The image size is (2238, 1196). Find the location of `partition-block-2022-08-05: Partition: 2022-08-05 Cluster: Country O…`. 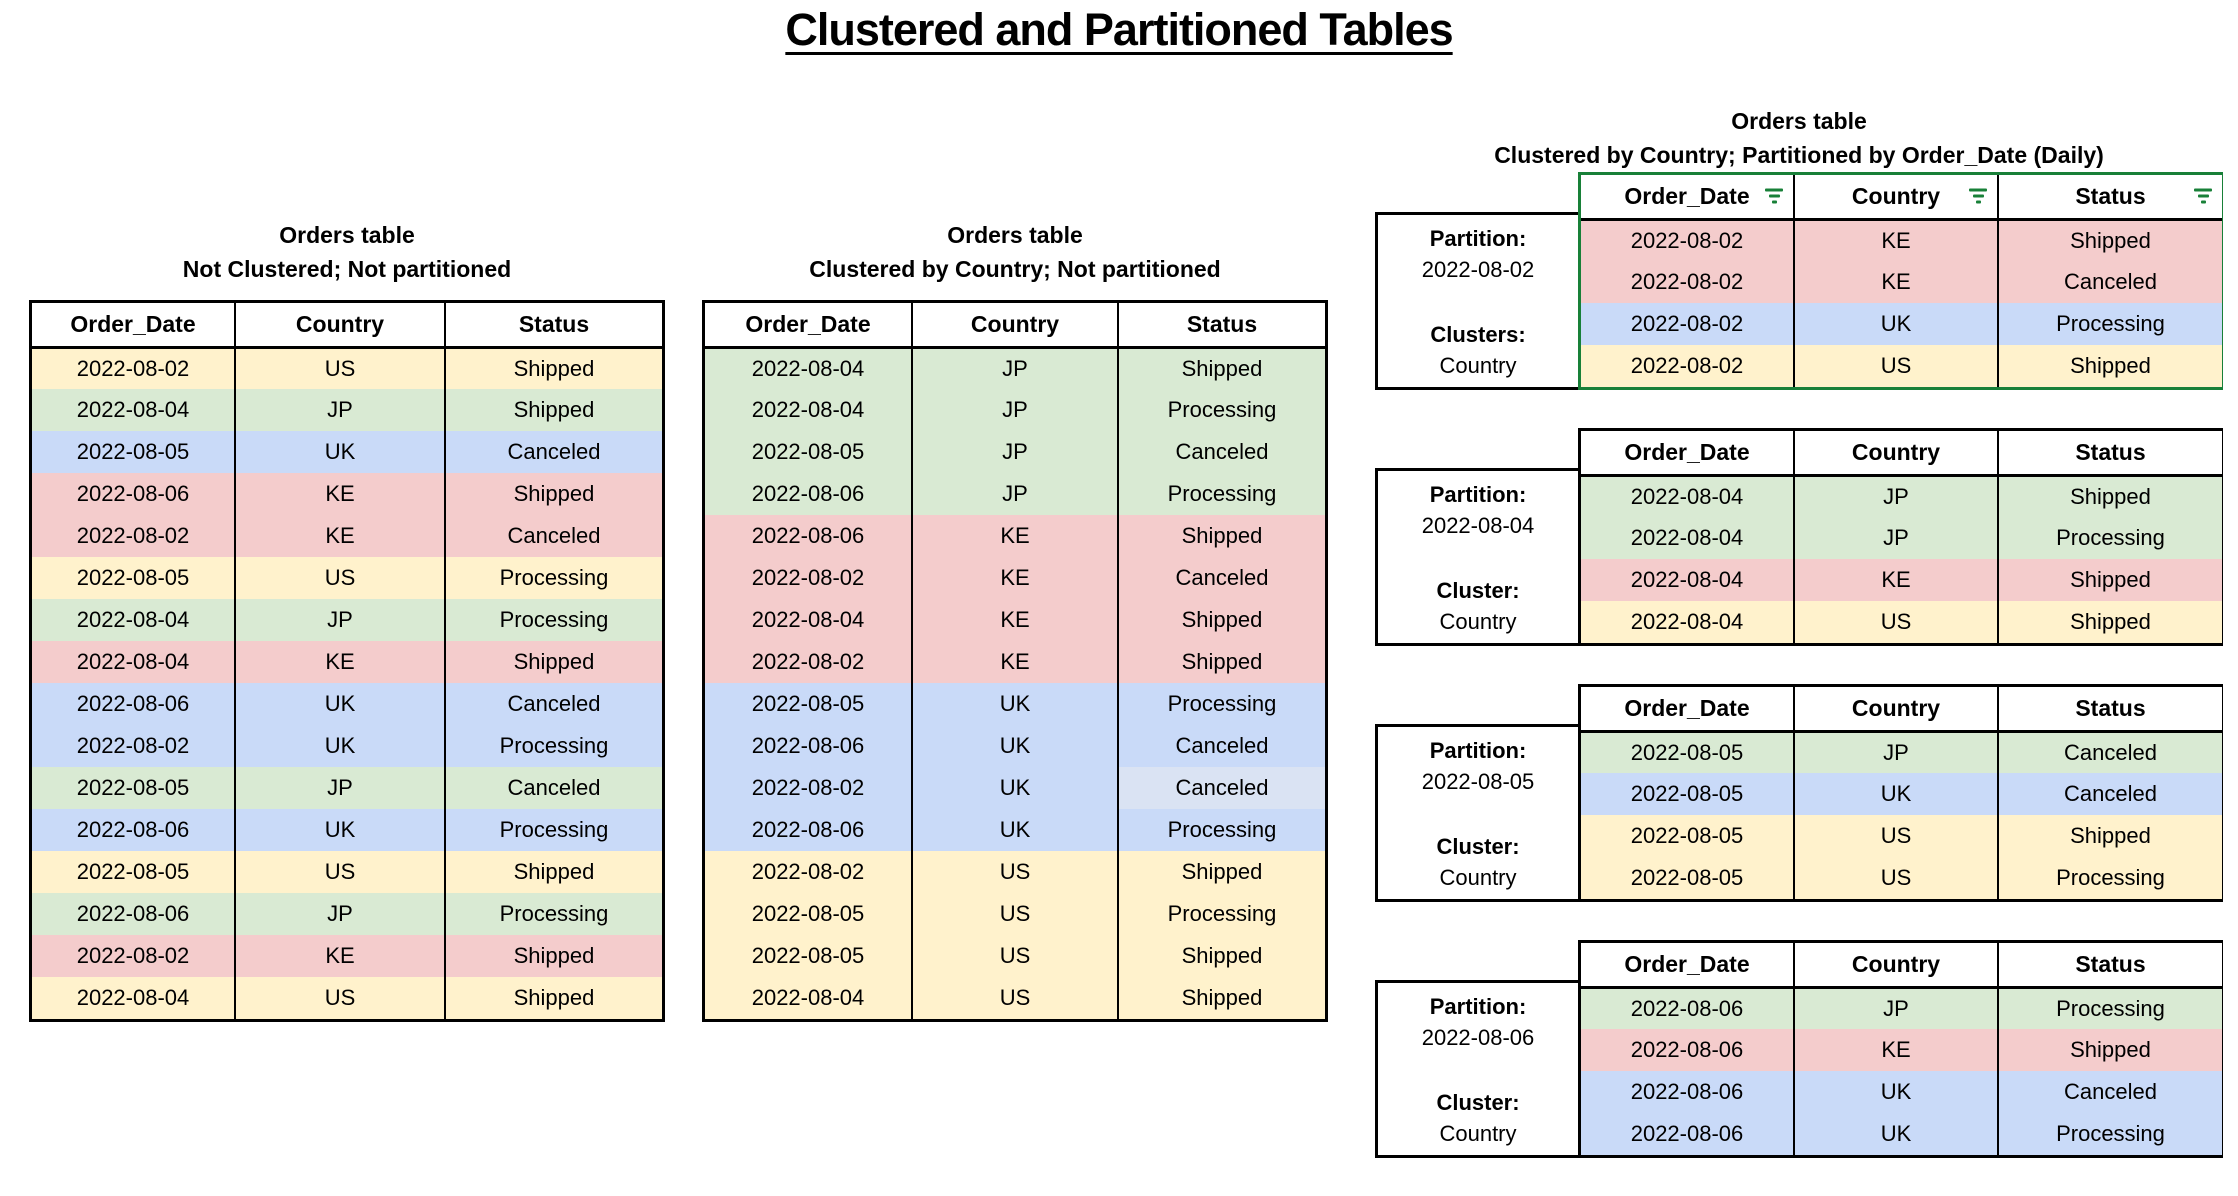

partition-block-2022-08-05: Partition: 2022-08-05 Cluster: Country O… is located at coordinates (1799, 793).